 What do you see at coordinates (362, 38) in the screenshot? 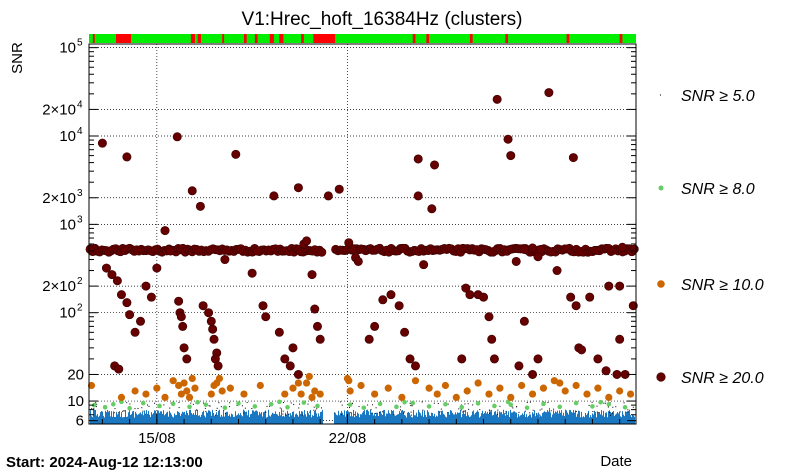
I see `segment-ok` at bounding box center [362, 38].